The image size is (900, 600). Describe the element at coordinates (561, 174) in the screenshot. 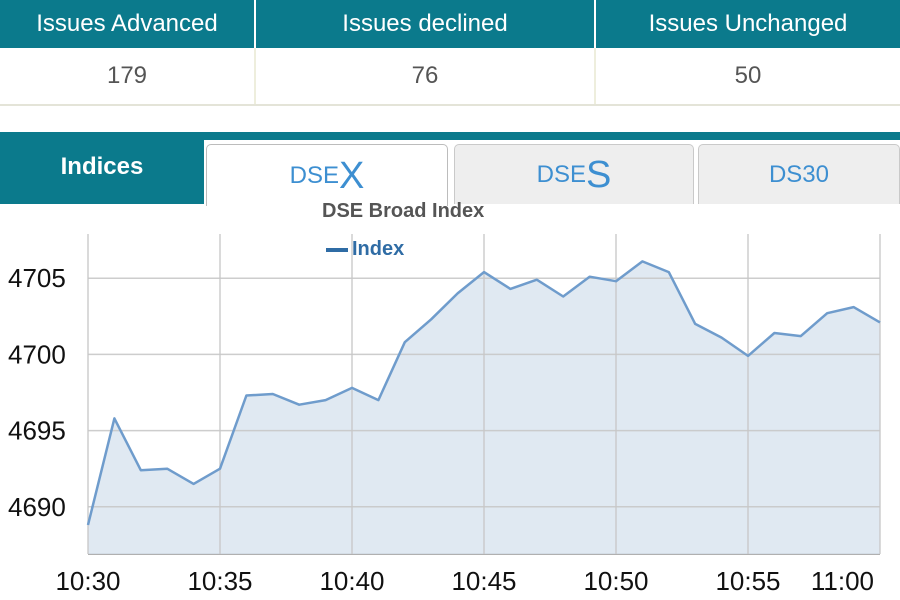

I see `tab-dses-prefix: DSE` at that location.